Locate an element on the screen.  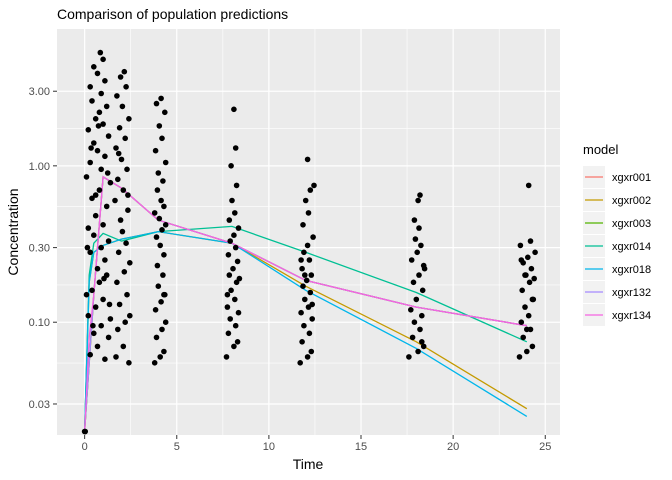
y-tick-label: 3.00 is located at coordinates (39, 92).